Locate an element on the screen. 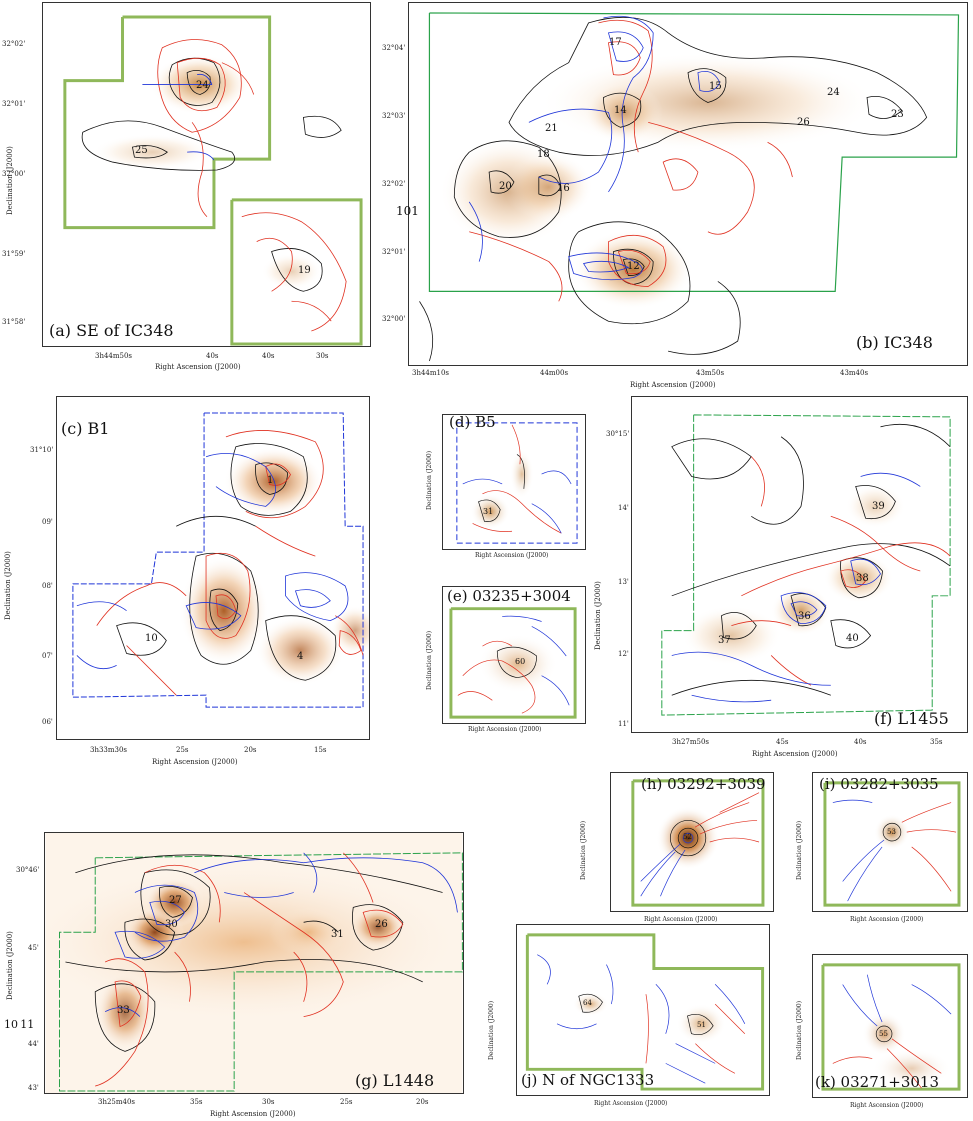 The image size is (973, 1121). source-label-19: 19 is located at coordinates (304, 270).